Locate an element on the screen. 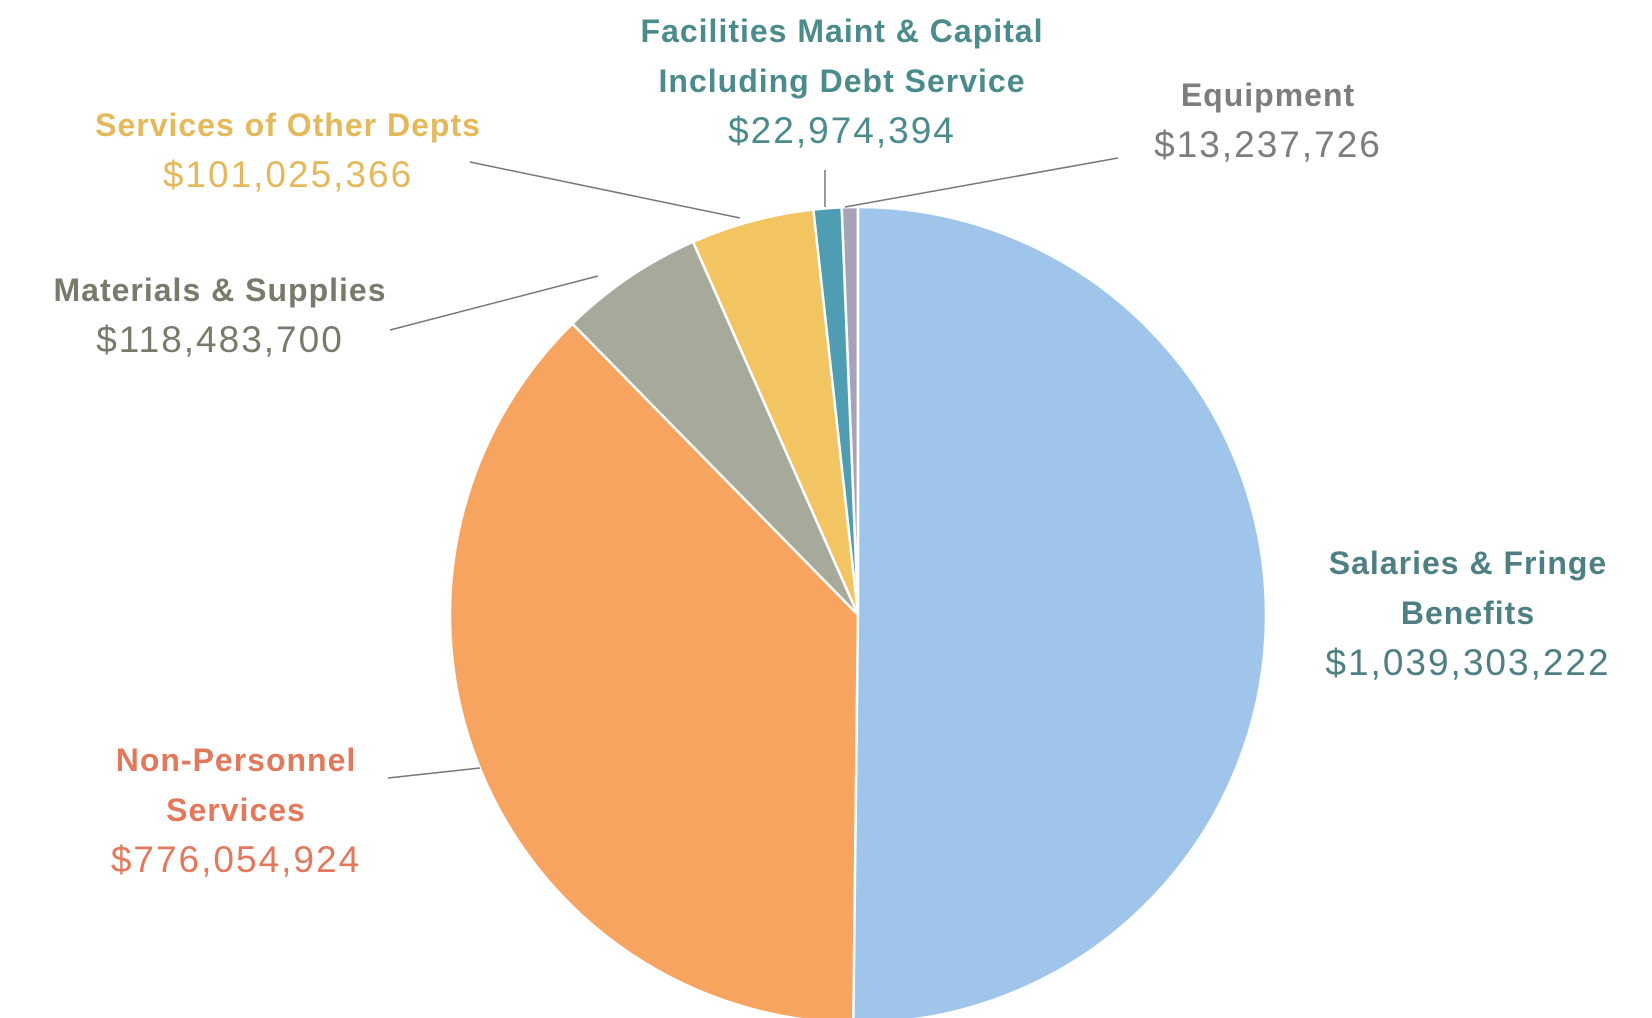 The image size is (1652, 1018). value-label: $118,483,700 is located at coordinates (220, 339).